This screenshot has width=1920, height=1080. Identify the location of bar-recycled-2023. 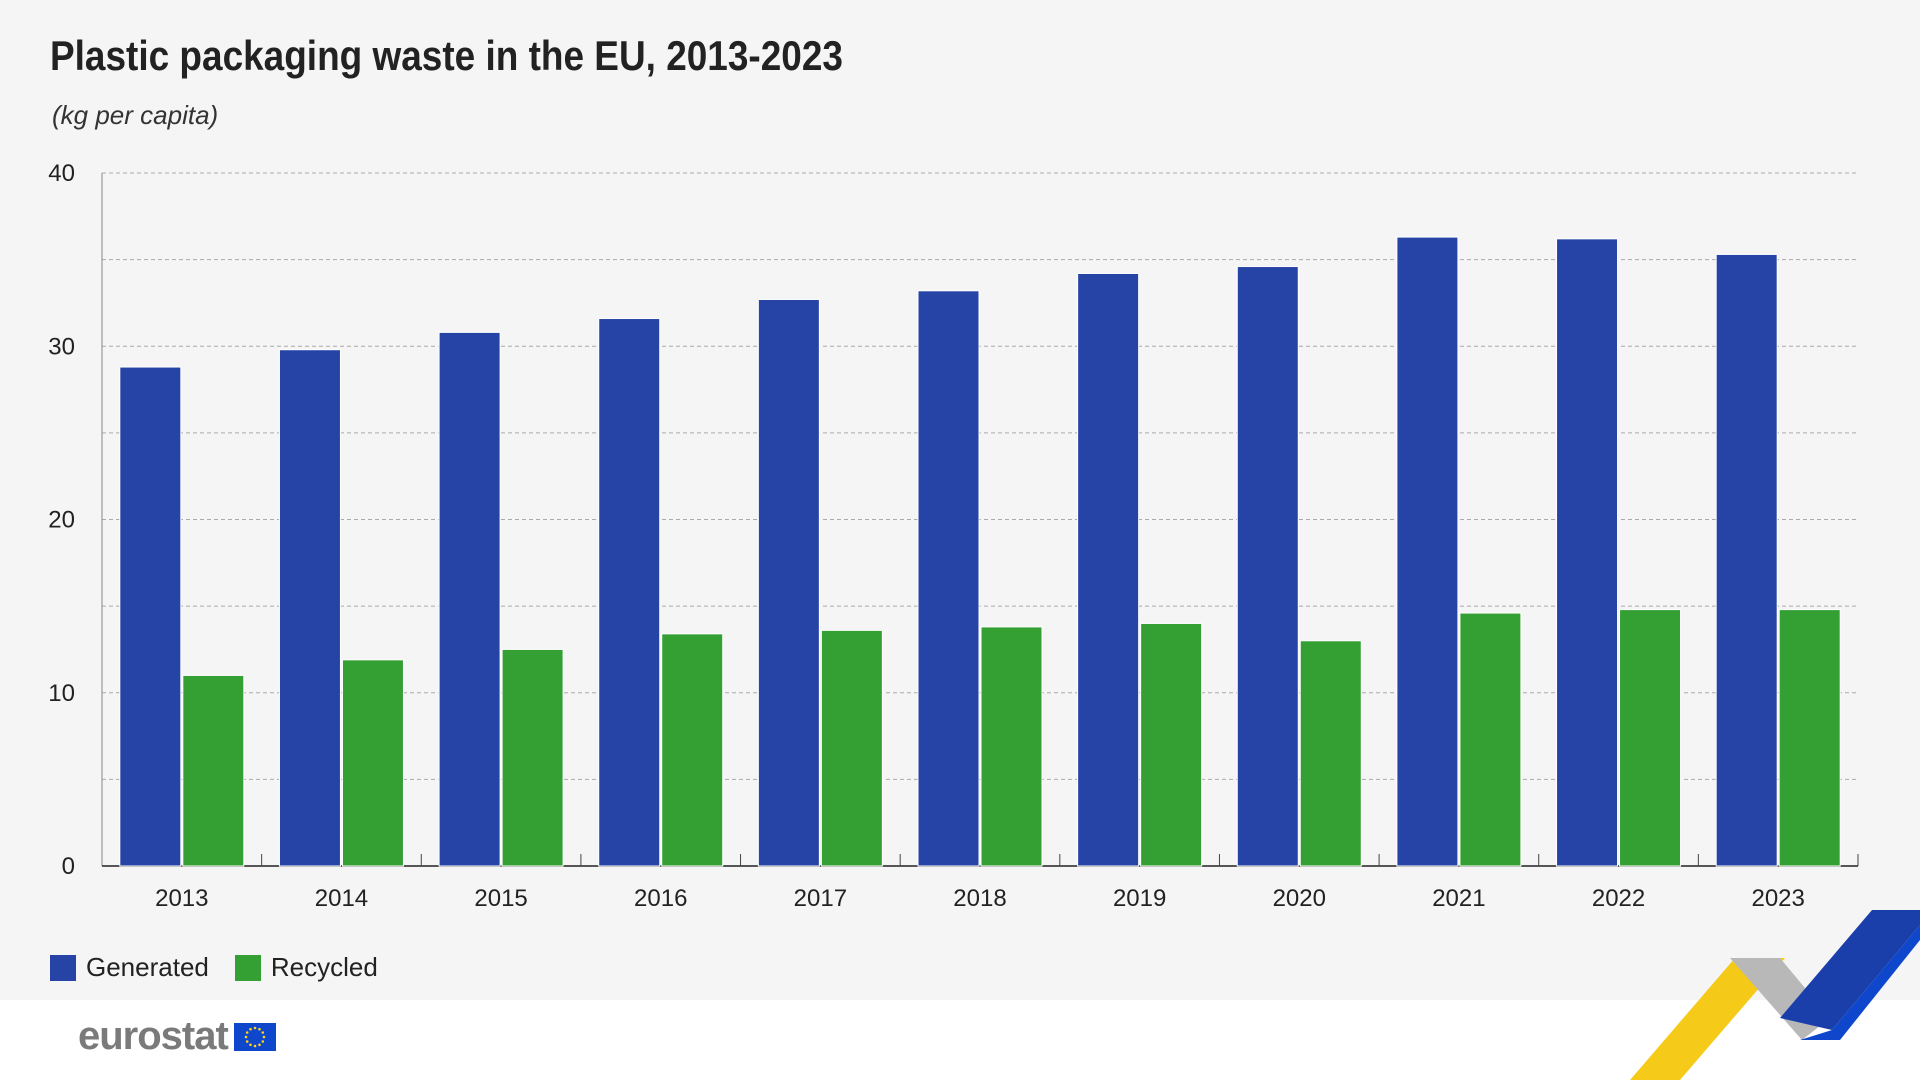
(1809, 738).